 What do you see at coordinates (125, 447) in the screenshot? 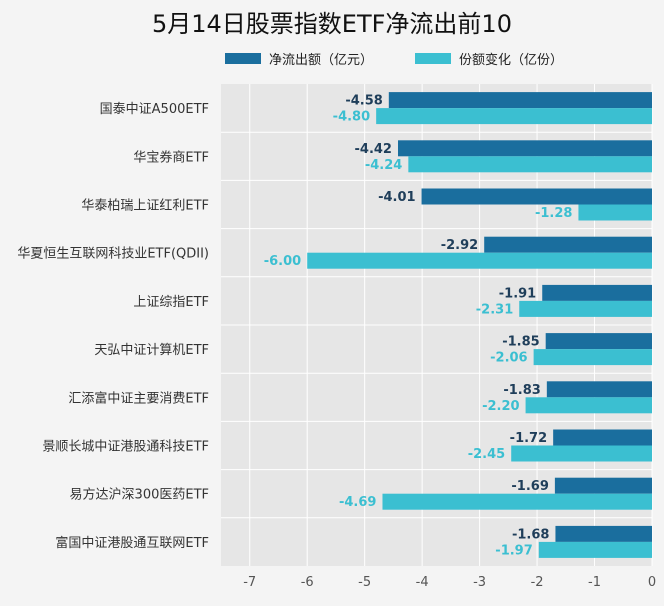
I see `category-label: 景顺长城中证港股通科技ETF` at bounding box center [125, 447].